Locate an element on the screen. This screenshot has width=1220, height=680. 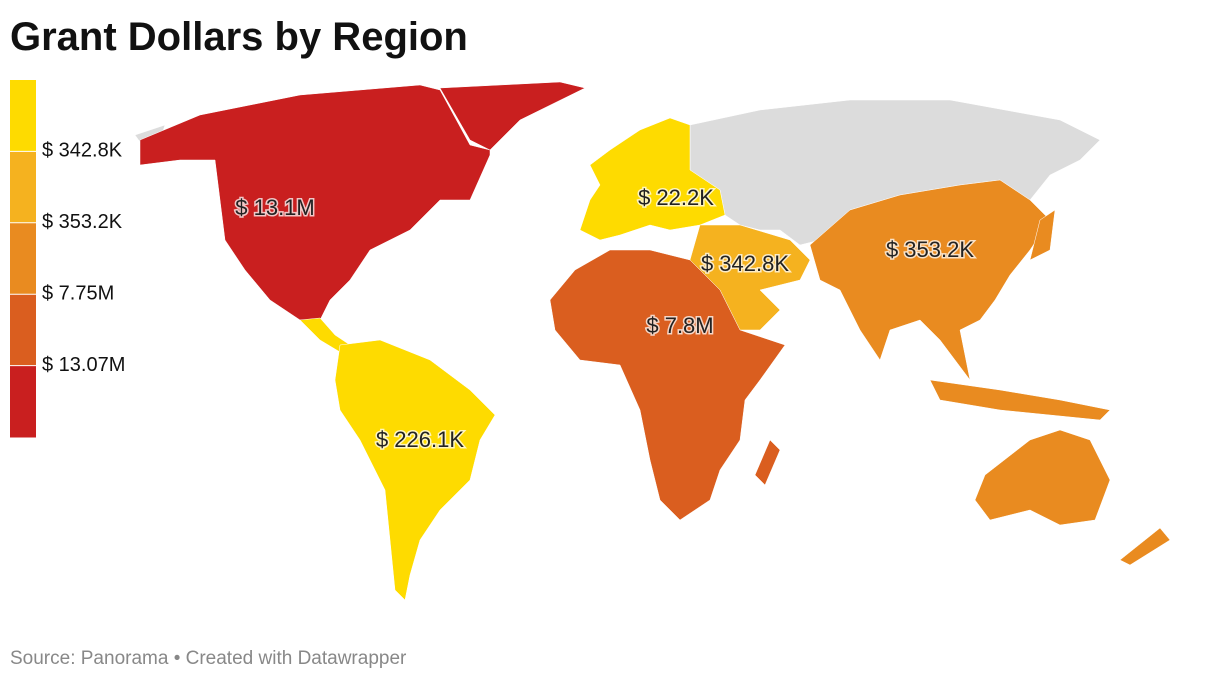
region-label: $ 342.8K is located at coordinates (745, 263).